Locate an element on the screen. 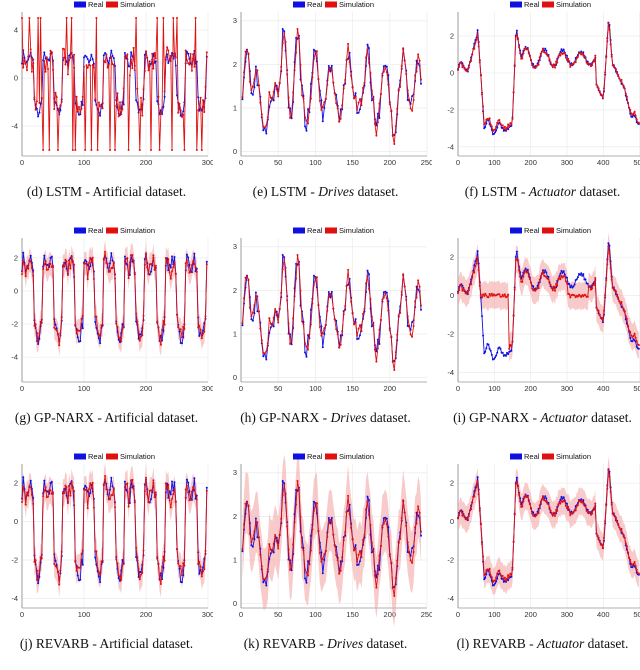 This screenshot has height=670, width=640. simulation-series-line is located at coordinates (114, 84).